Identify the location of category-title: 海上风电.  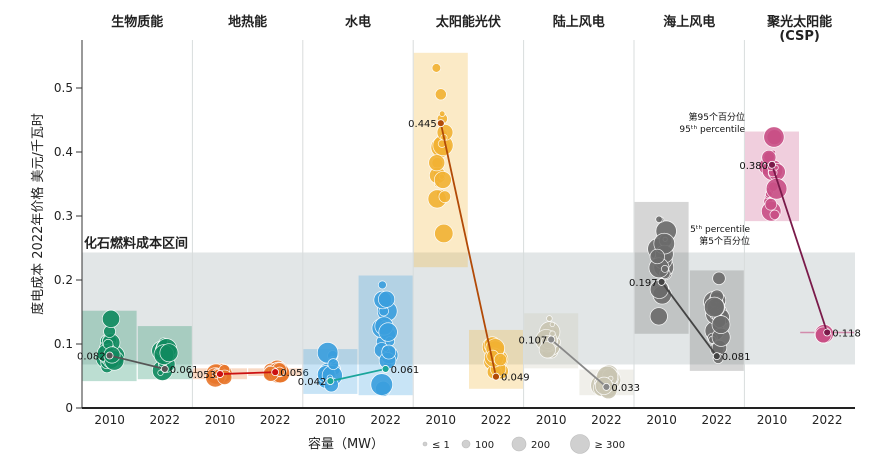
(689, 22).